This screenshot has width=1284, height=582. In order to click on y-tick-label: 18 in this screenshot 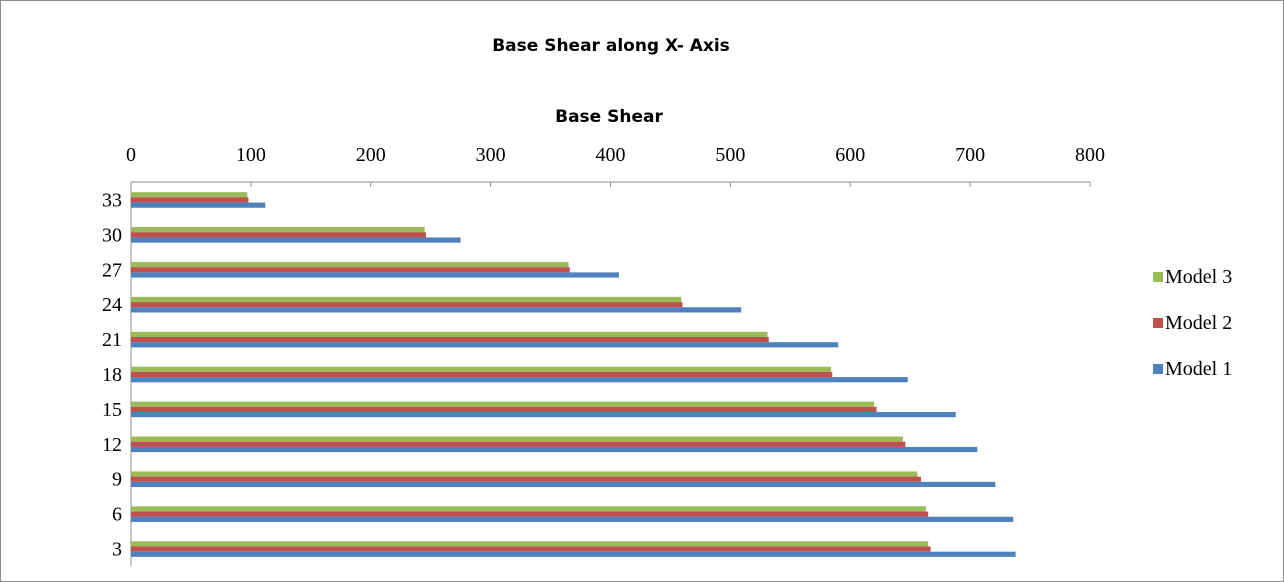, I will do `click(112, 375)`.